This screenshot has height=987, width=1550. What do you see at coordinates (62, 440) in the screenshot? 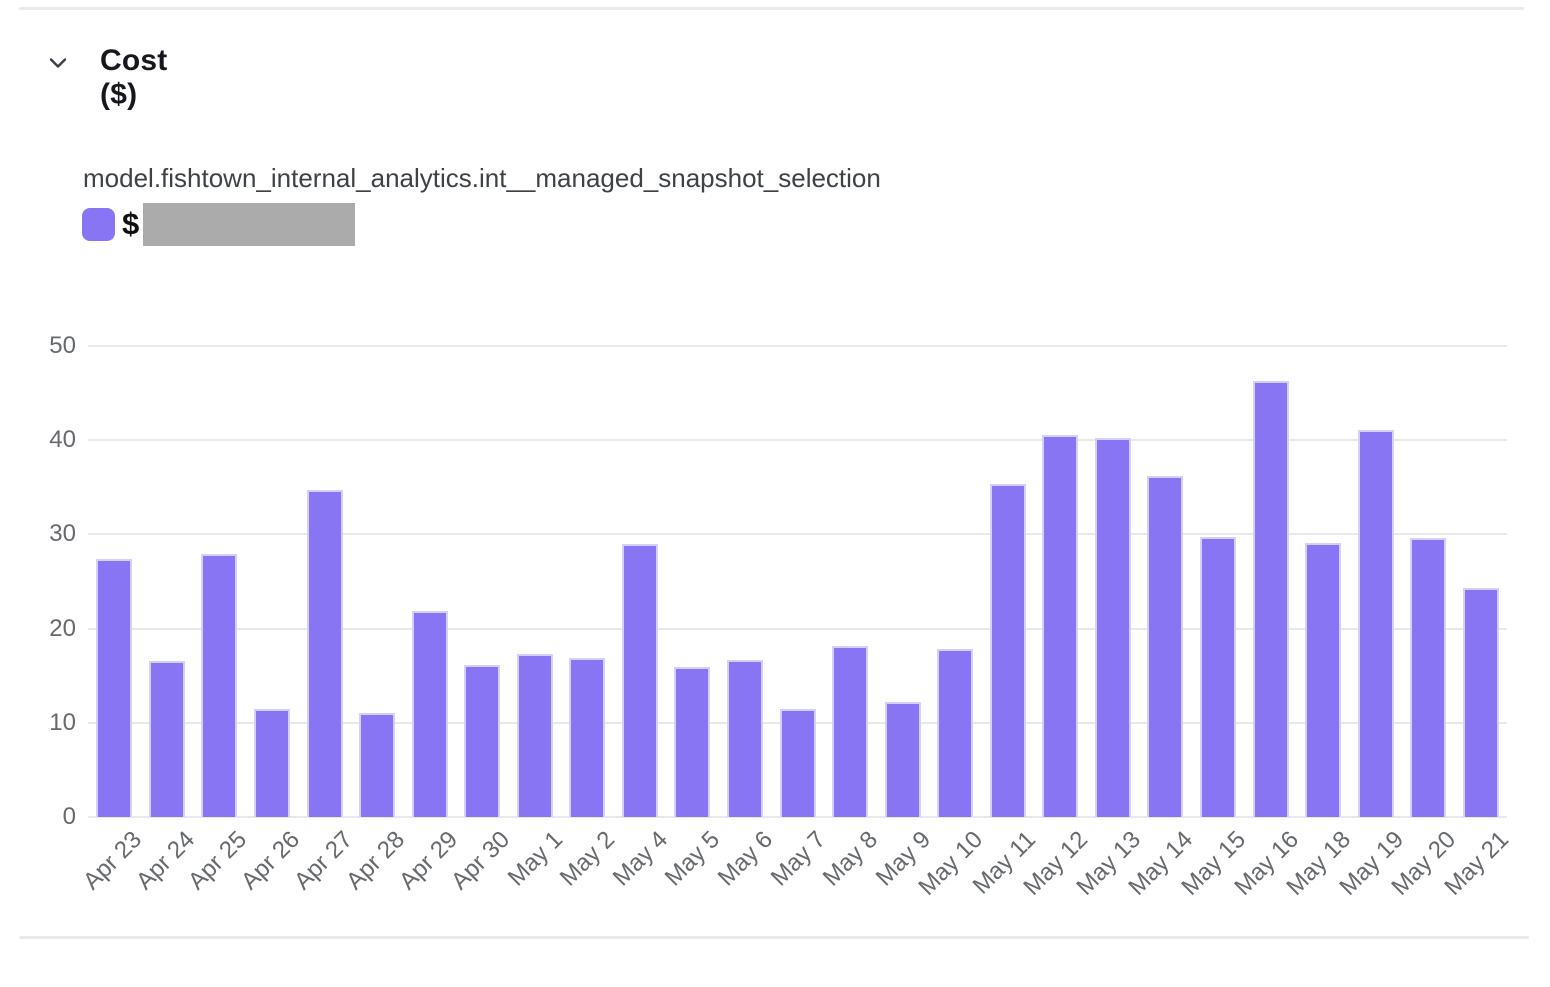
I see `y-axis-tick-label: 40` at bounding box center [62, 440].